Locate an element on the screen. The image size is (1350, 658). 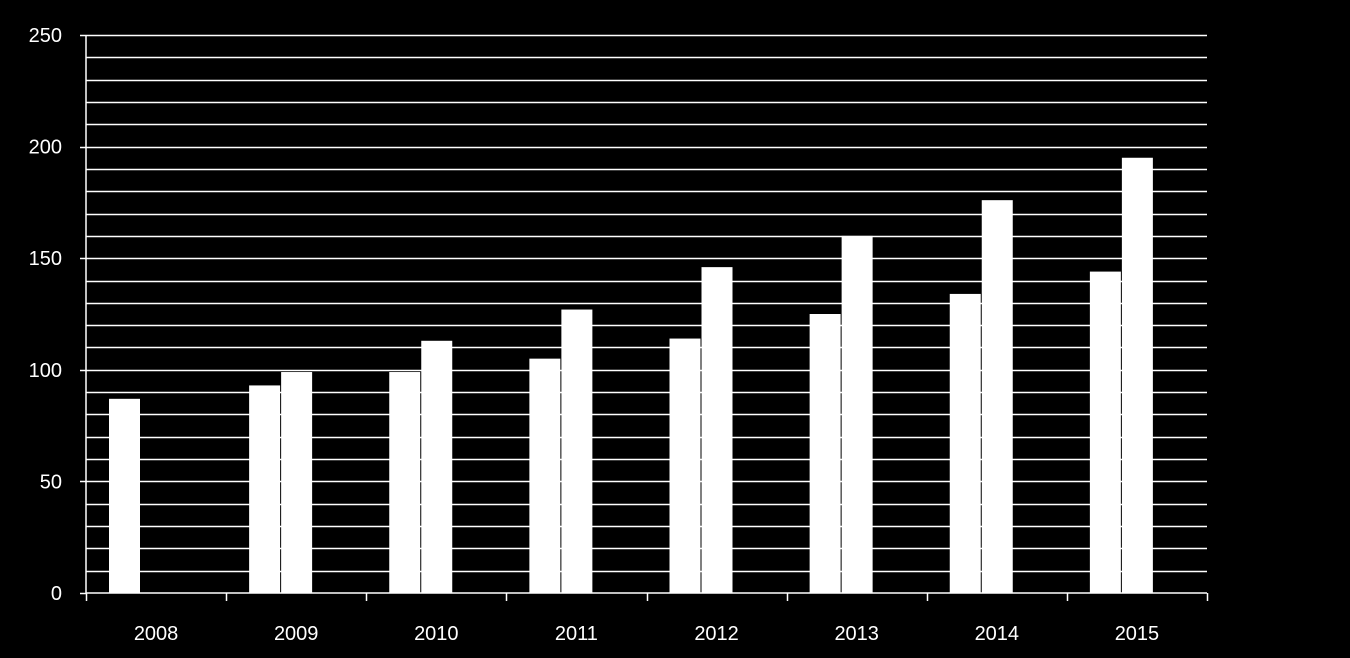
x-tick-label: 2014 is located at coordinates (997, 634).